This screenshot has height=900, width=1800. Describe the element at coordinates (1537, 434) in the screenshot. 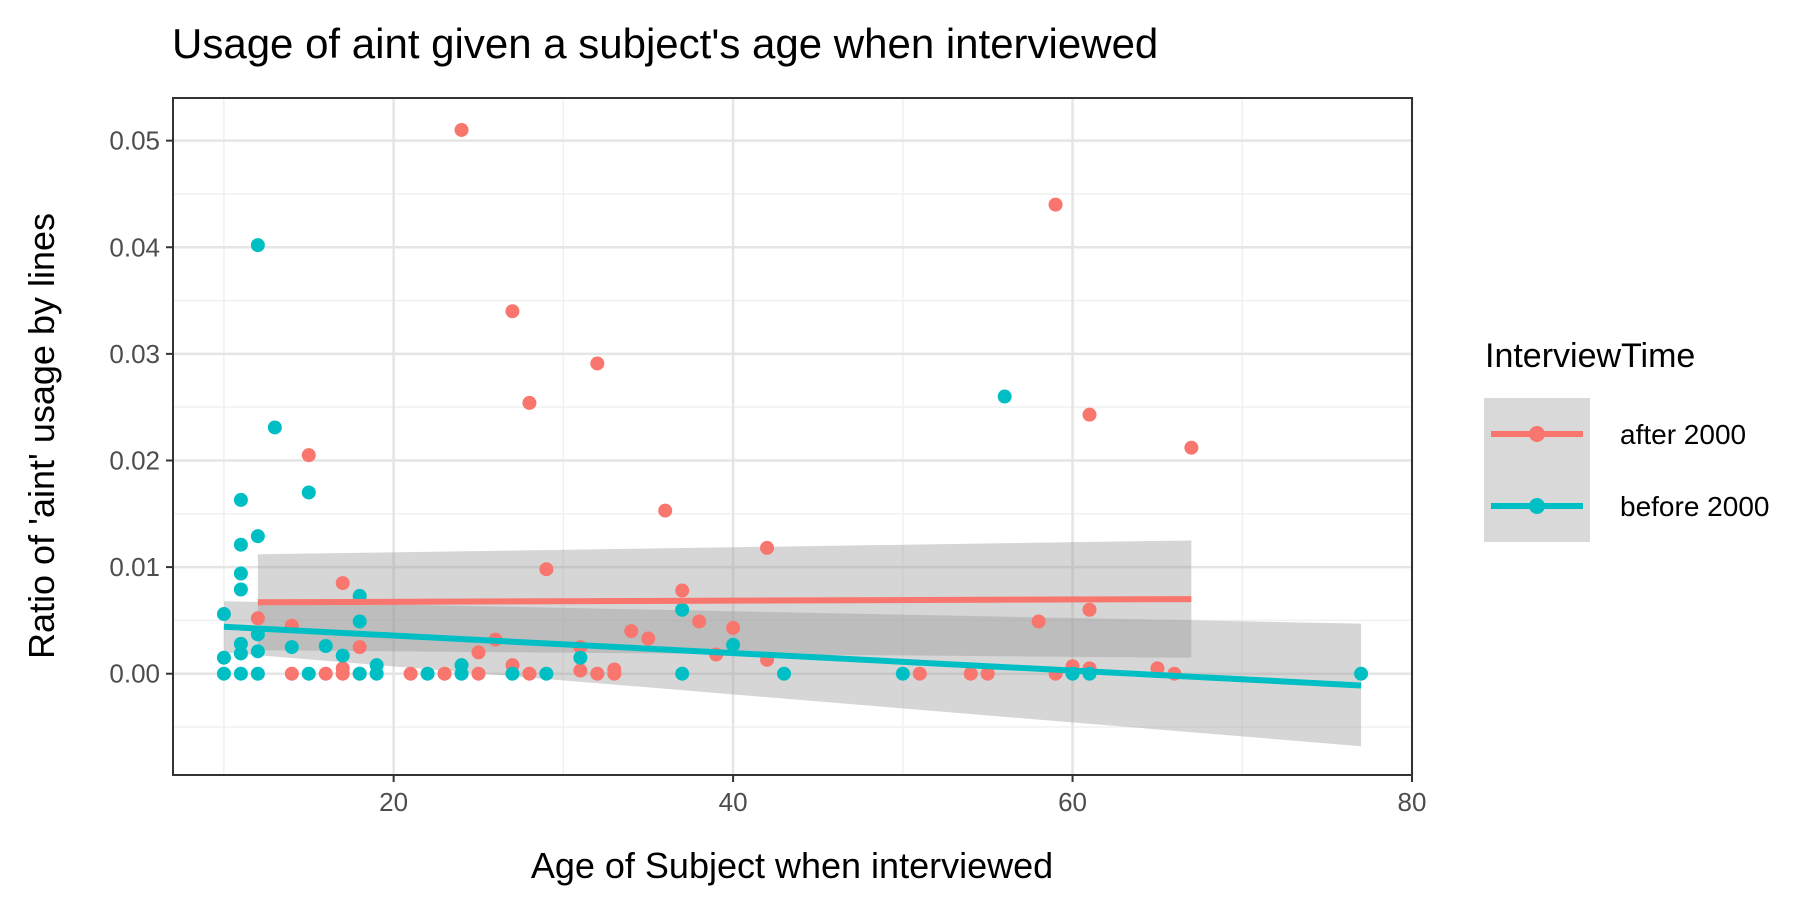

I see `legend-key-after-2000-point` at that location.